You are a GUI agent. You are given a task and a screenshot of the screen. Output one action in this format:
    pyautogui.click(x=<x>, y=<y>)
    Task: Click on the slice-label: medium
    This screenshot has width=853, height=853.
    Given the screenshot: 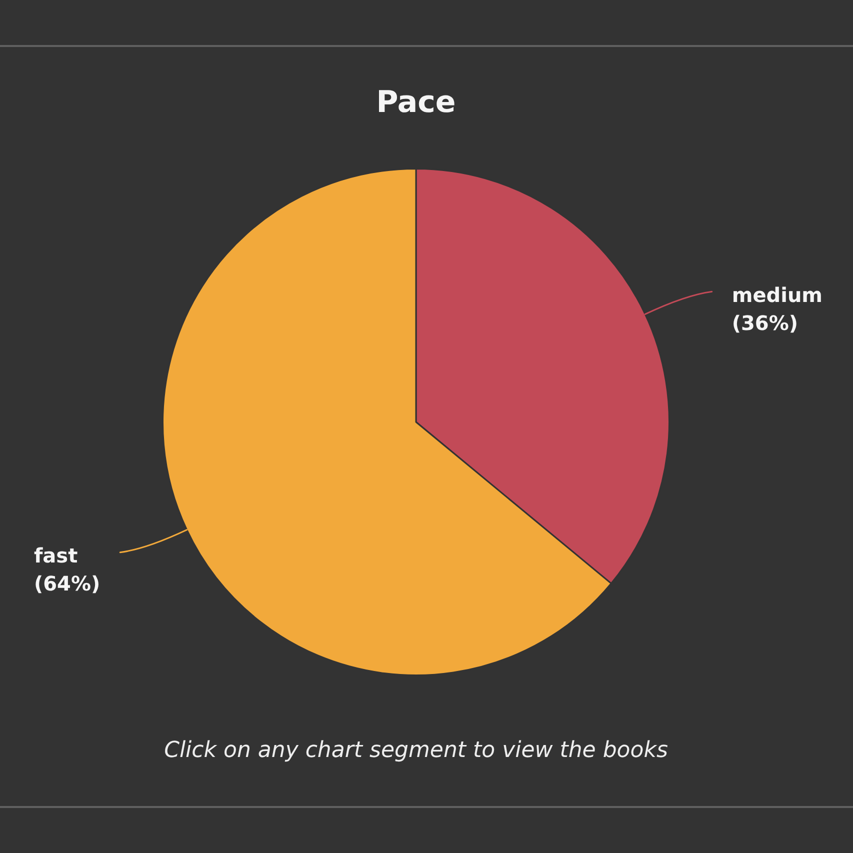 What is the action you would take?
    pyautogui.click(x=777, y=294)
    